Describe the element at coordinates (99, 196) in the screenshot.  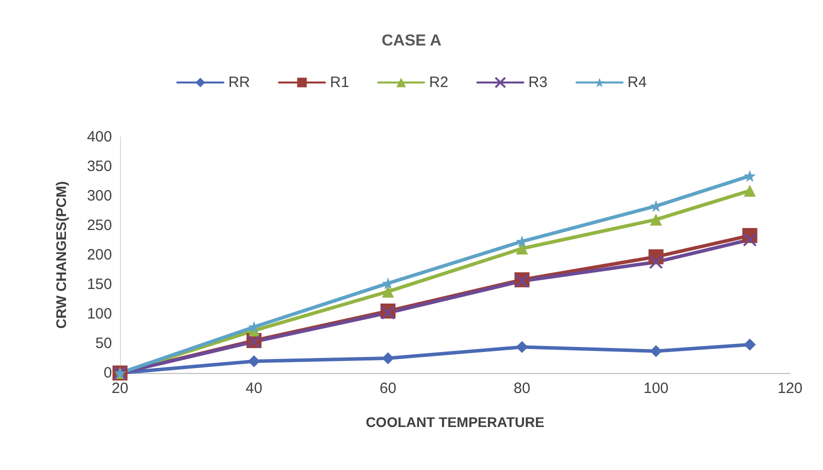
I see `y-tick-label: 300` at that location.